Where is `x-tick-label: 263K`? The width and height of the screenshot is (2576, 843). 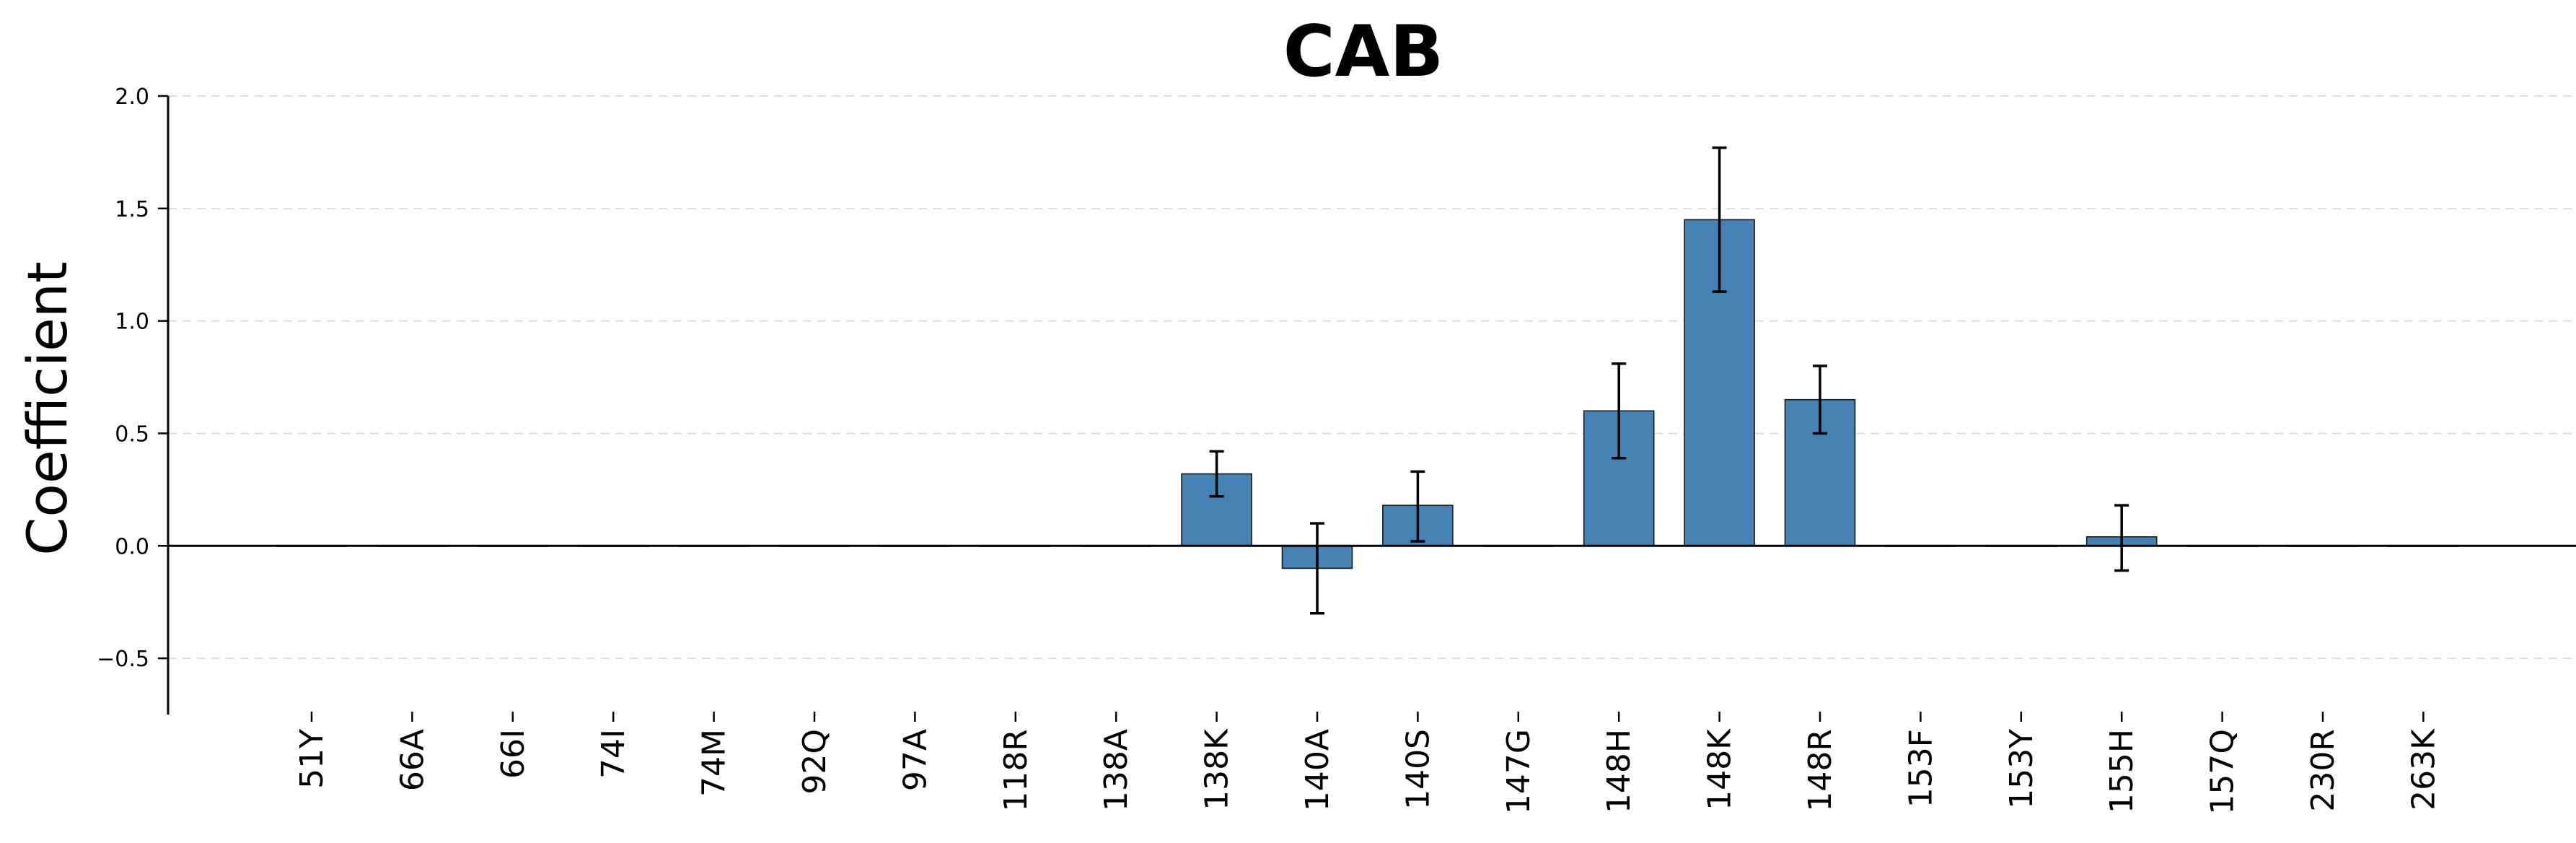 x-tick-label: 263K is located at coordinates (2423, 769).